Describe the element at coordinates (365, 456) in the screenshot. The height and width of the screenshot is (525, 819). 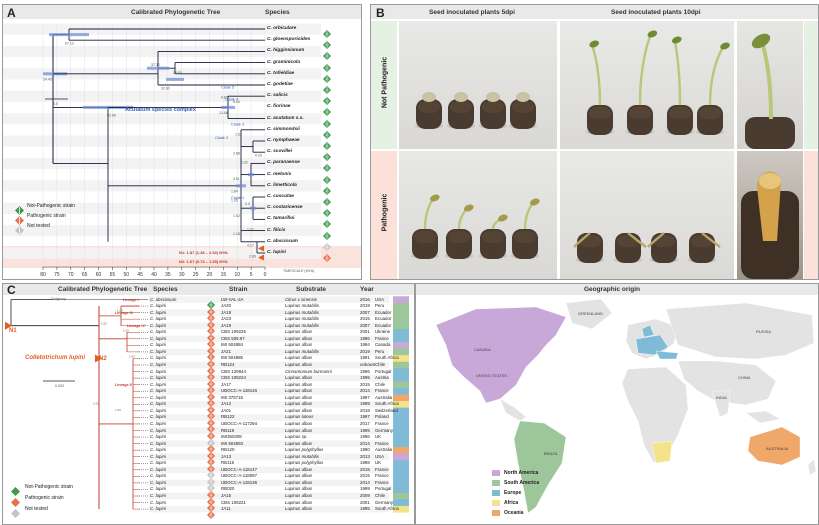
I see `cell-year: 2013` at that location.